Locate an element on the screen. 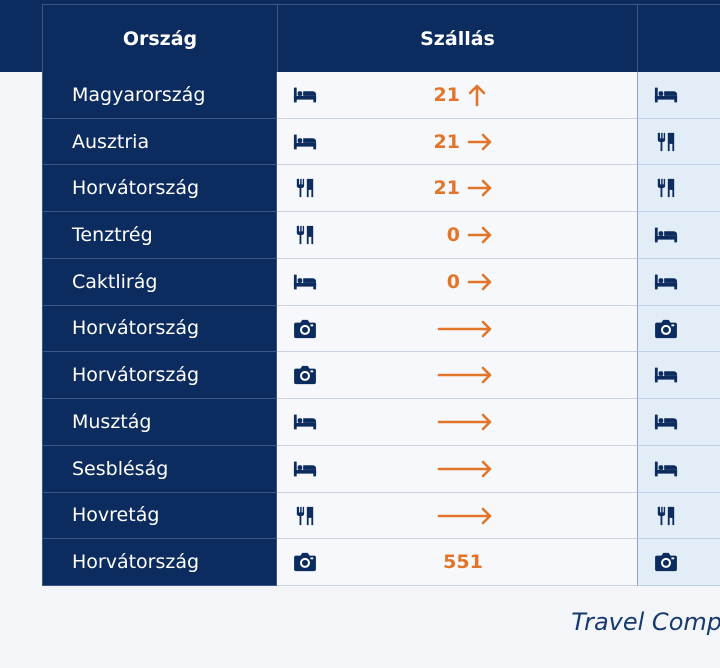 This screenshot has height=668, width=720. country-cell: Ausztria is located at coordinates (159, 142).